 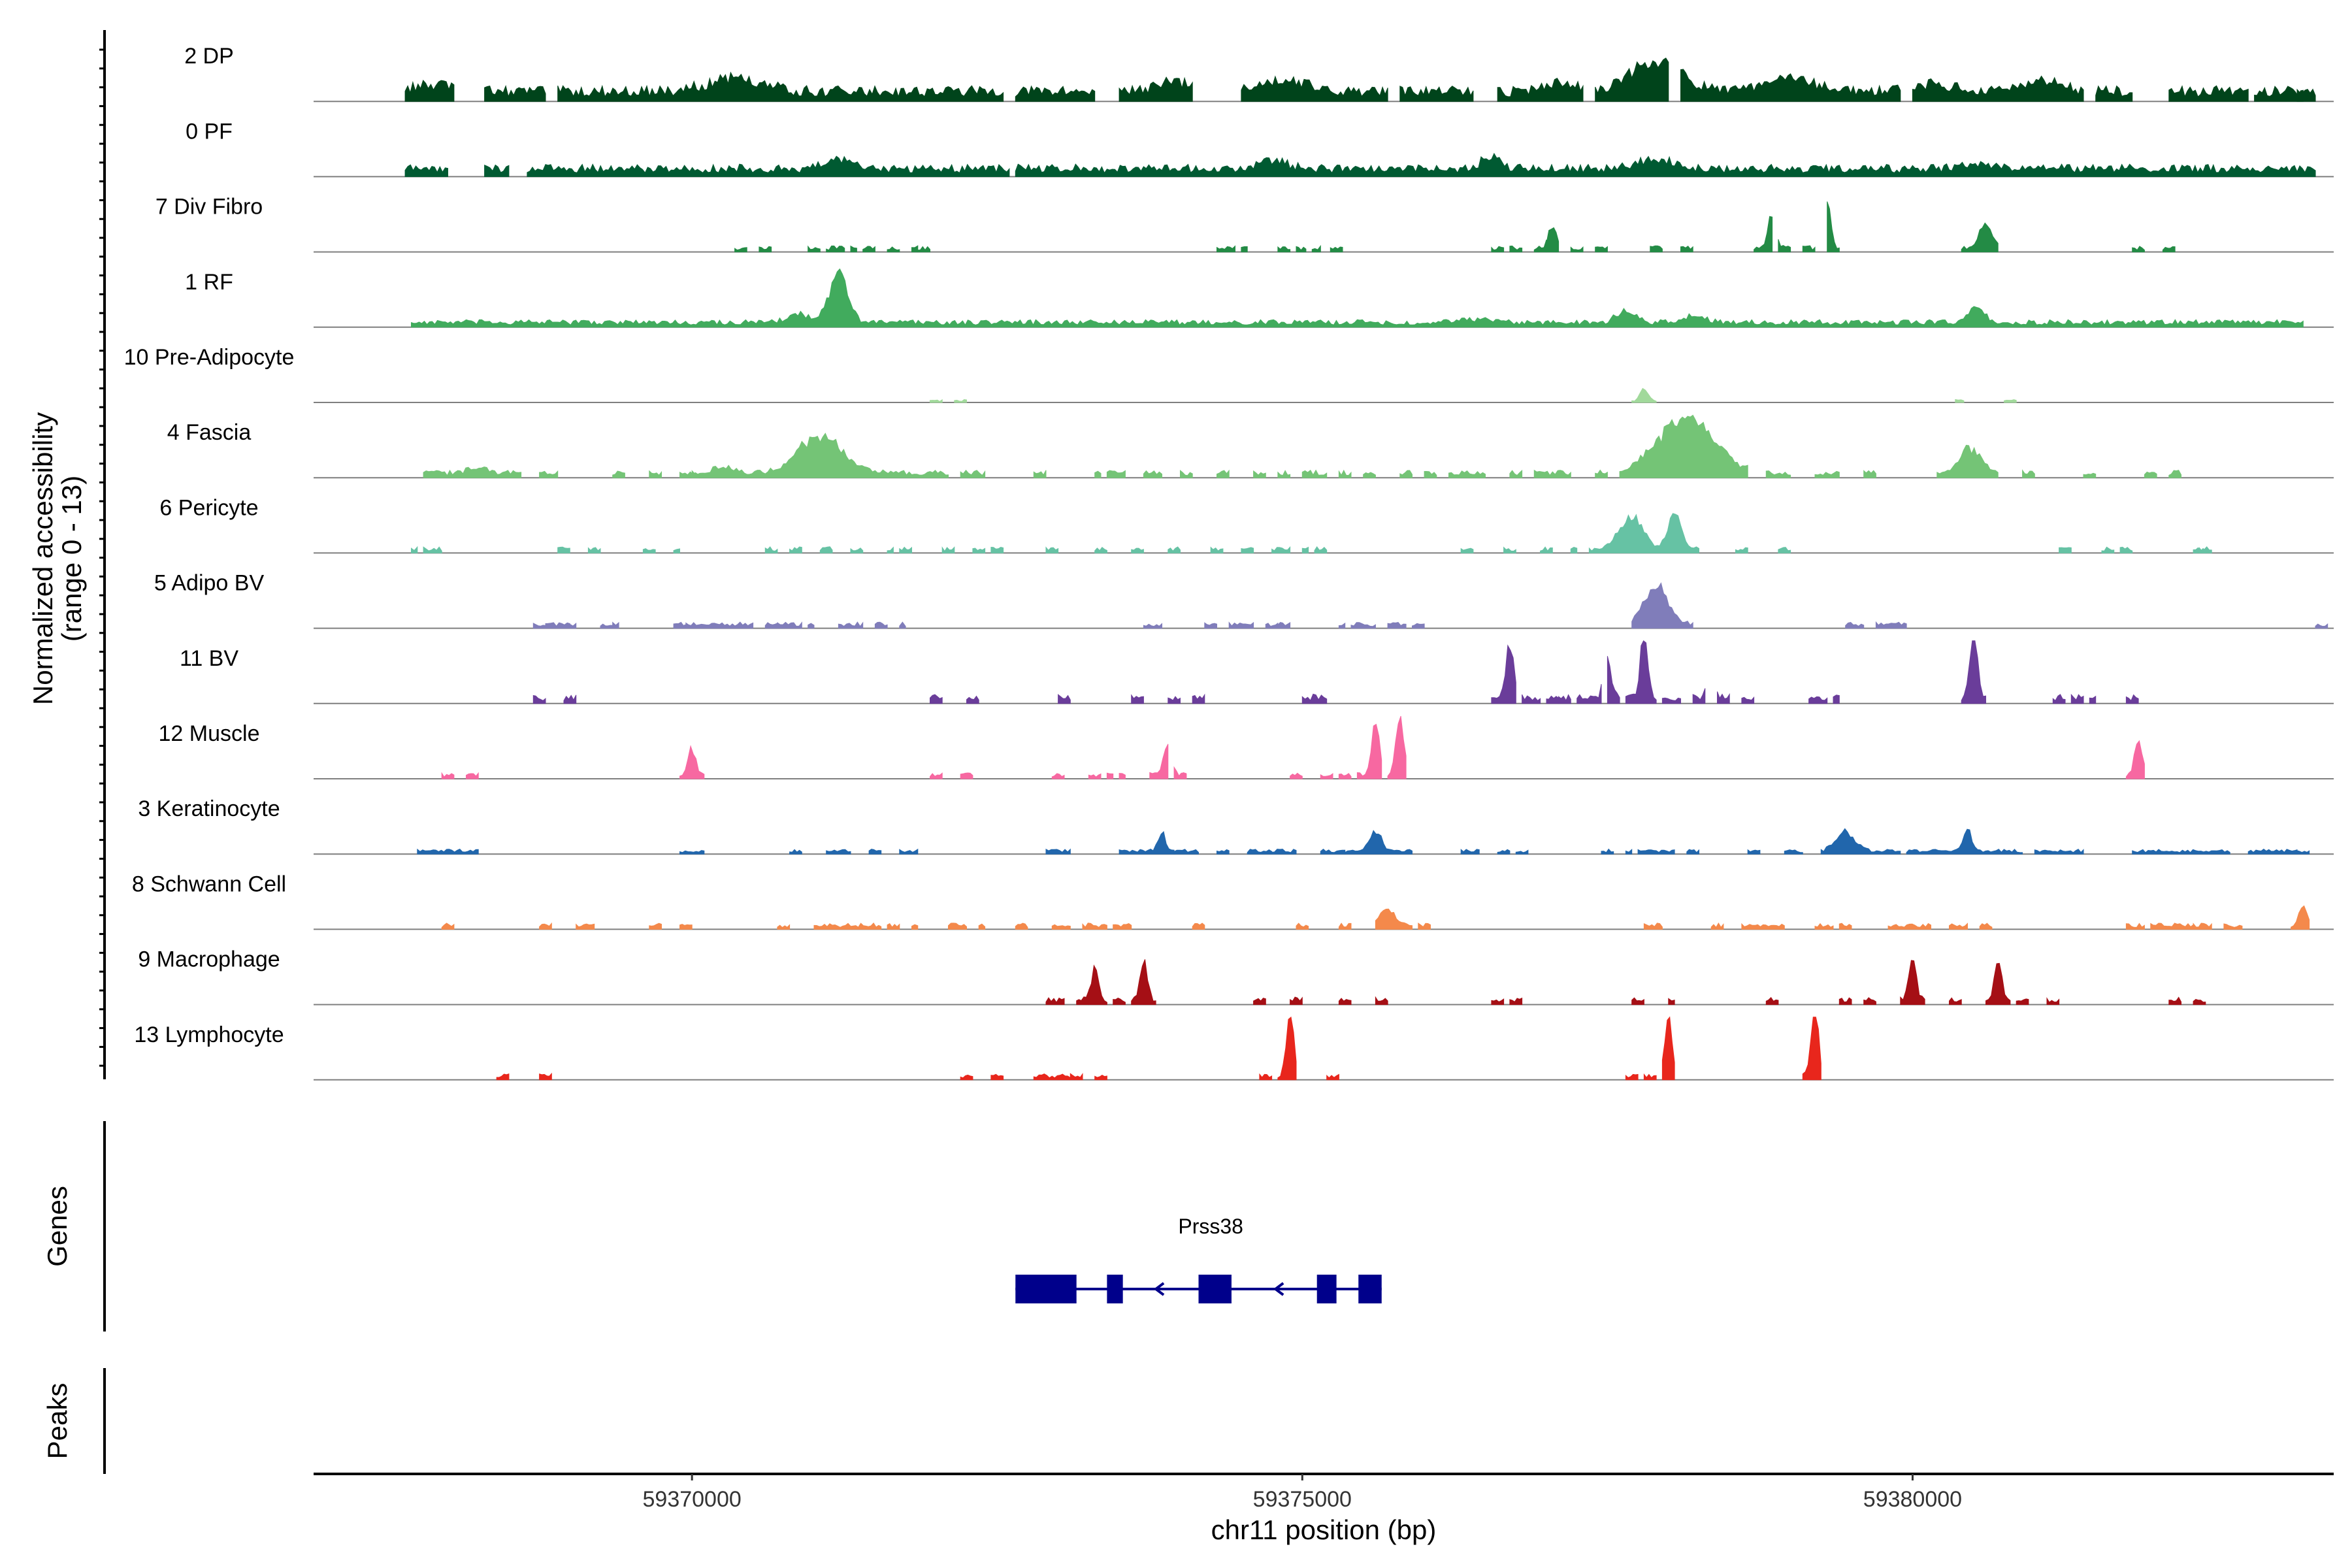 I want to click on y-axis-title-line2: (range 0 - 13), so click(x=71, y=559).